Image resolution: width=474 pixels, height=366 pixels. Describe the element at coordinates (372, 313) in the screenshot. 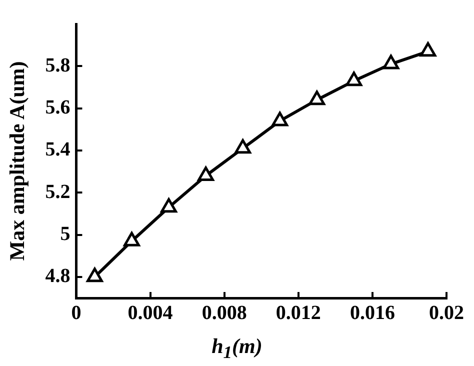

I see `x-tick-label: 0.016` at that location.